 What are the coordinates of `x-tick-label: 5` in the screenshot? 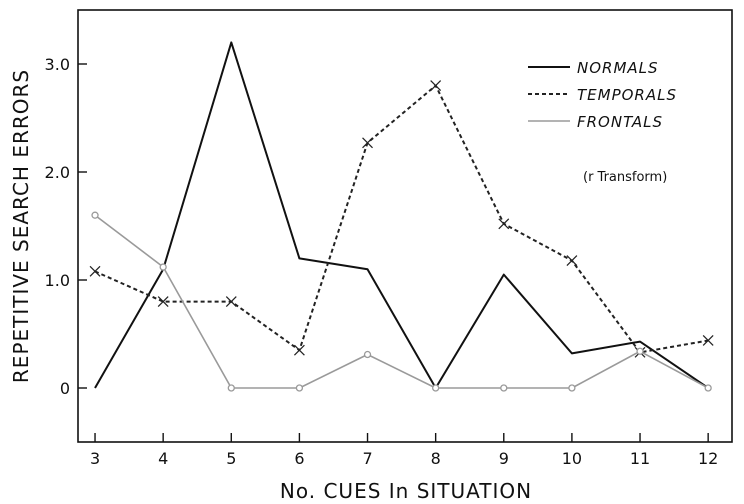 It's located at (231, 458).